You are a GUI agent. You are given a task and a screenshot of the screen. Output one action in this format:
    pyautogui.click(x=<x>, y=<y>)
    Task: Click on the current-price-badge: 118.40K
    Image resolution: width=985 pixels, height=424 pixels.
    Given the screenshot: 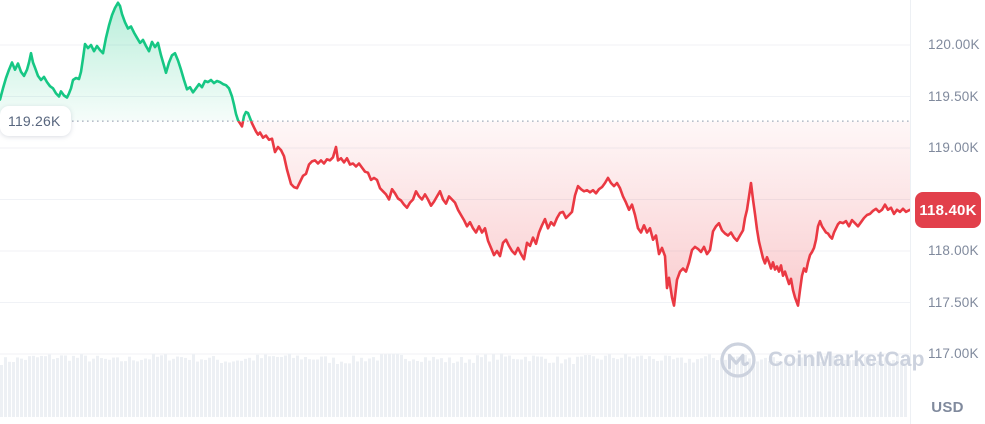 What is the action you would take?
    pyautogui.click(x=948, y=210)
    